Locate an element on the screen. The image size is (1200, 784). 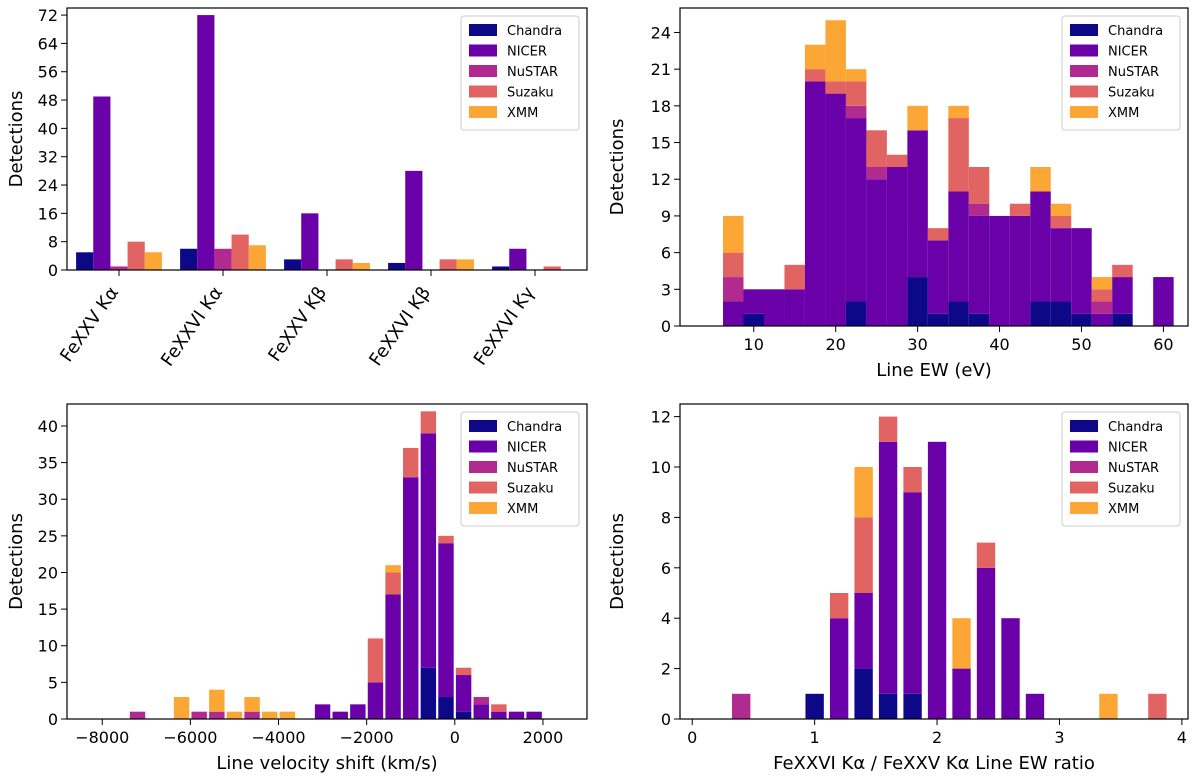
x-tick-label: 40 is located at coordinates (999, 344).